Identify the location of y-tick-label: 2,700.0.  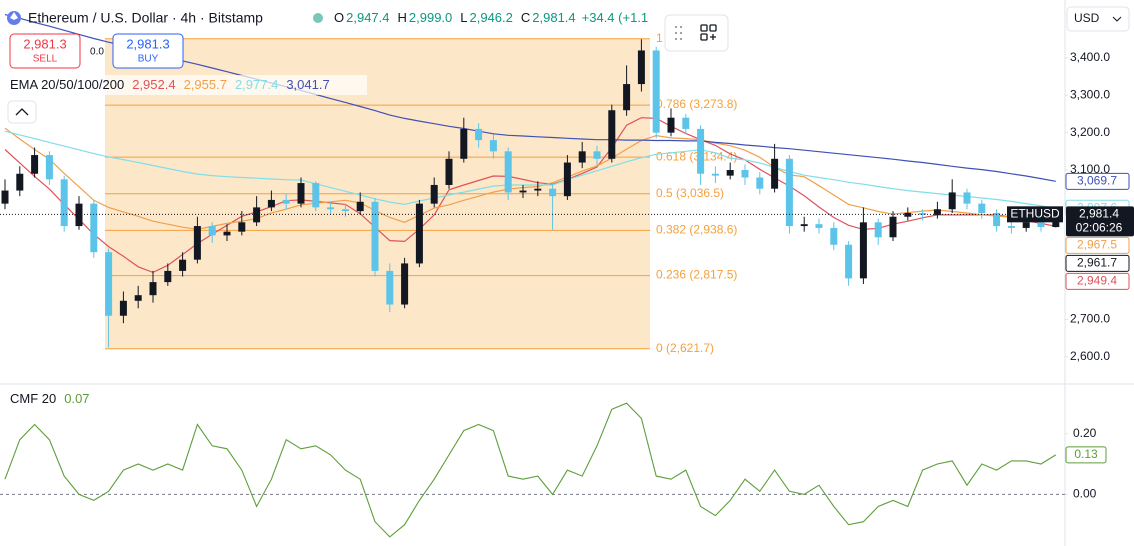
(1090, 319).